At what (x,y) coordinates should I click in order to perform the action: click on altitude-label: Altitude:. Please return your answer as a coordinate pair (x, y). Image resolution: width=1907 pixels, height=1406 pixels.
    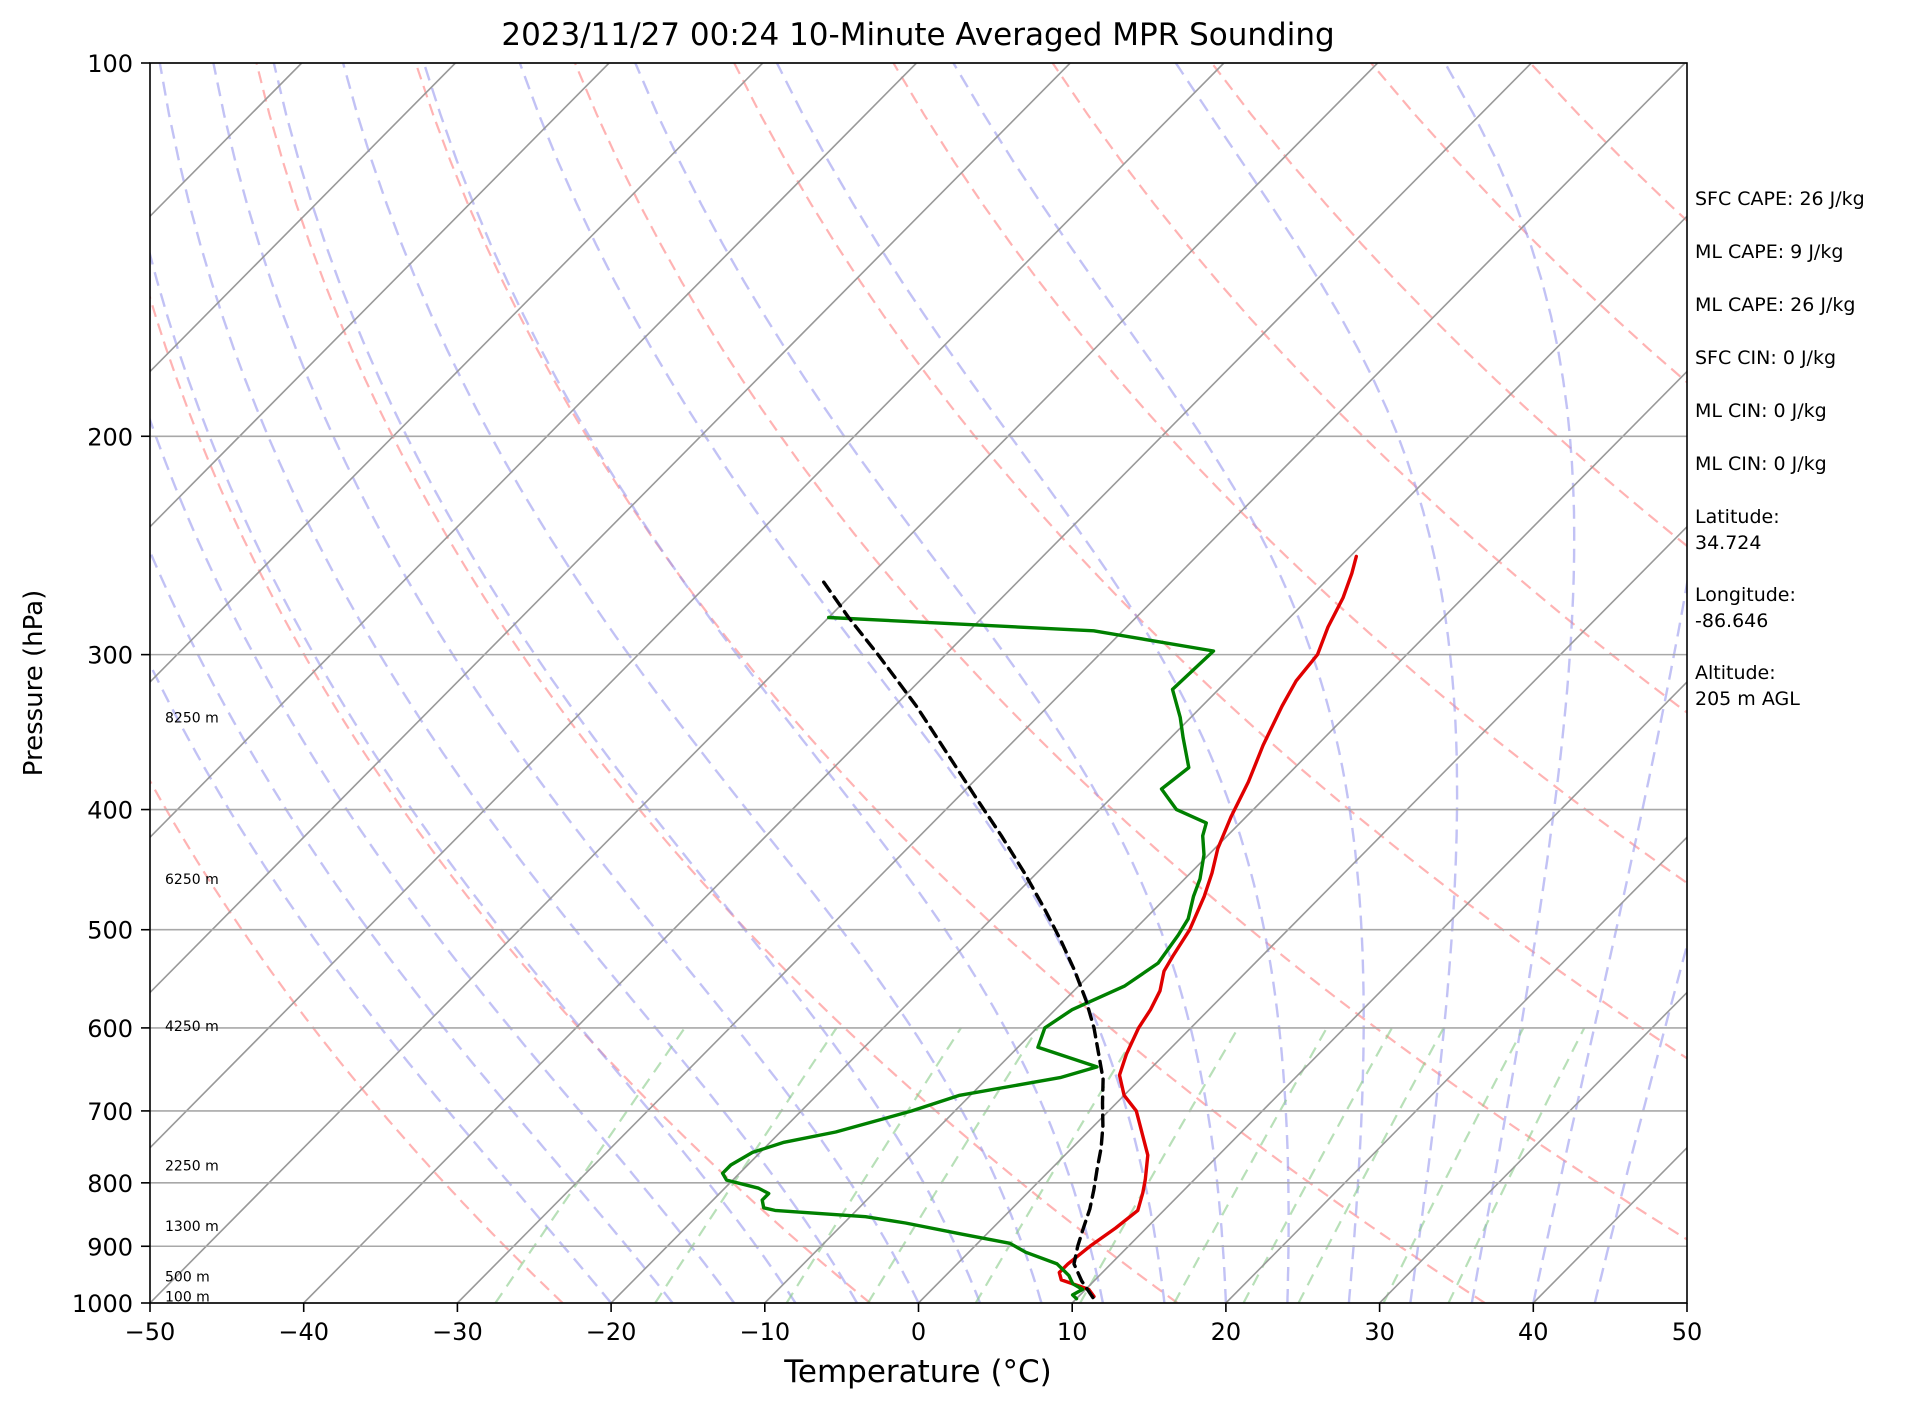
    Looking at the image, I should click on (1735, 673).